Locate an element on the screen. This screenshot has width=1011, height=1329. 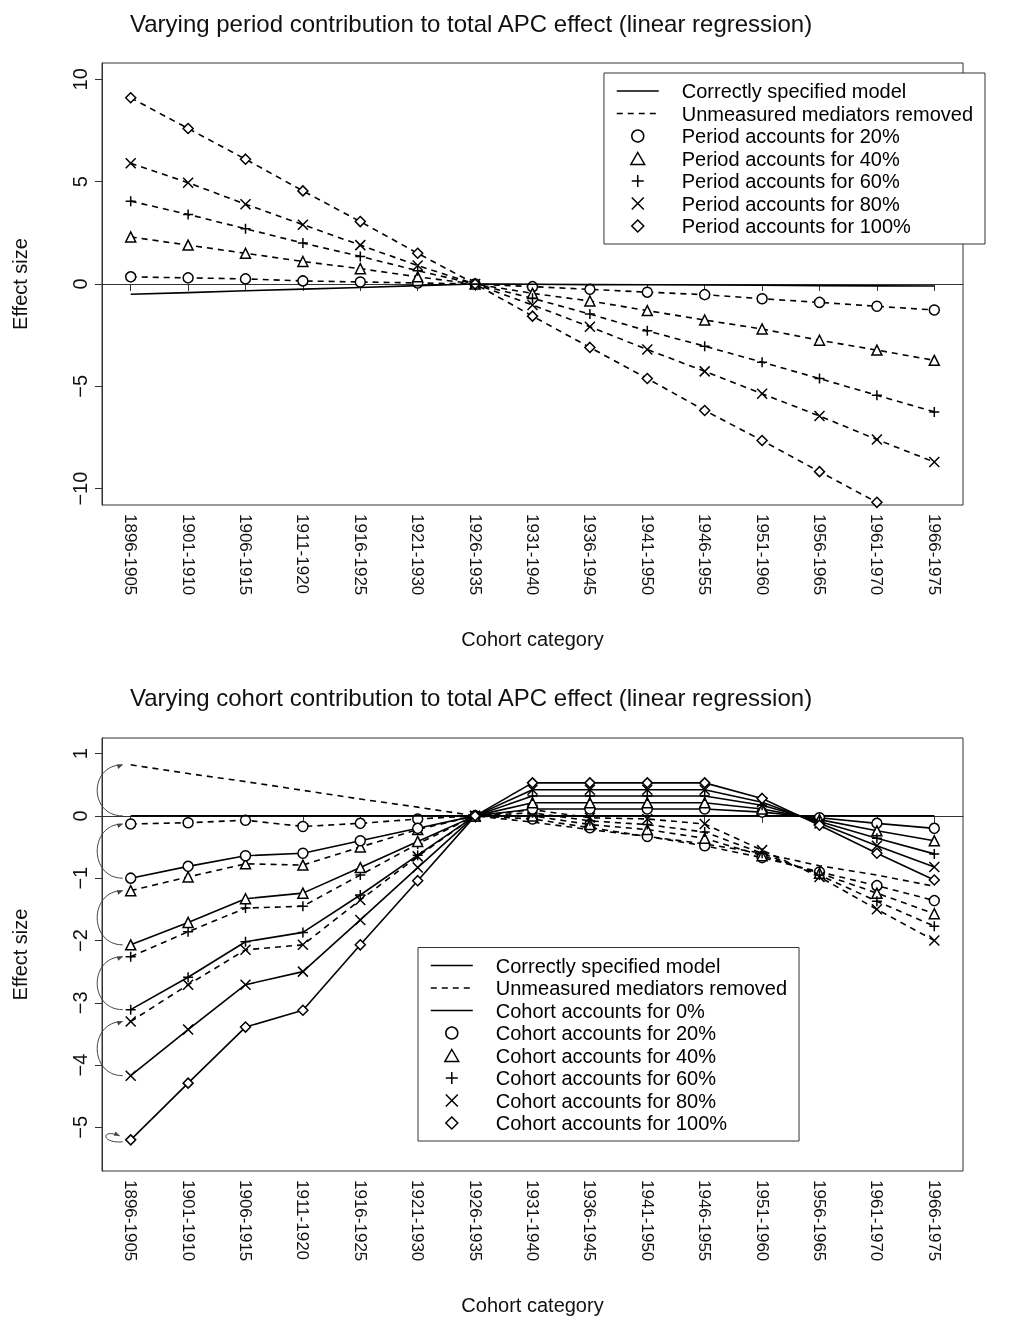
chart-title: Varying cohort contribution to total APC effect (linear regression) is located at coordinates (471, 697).